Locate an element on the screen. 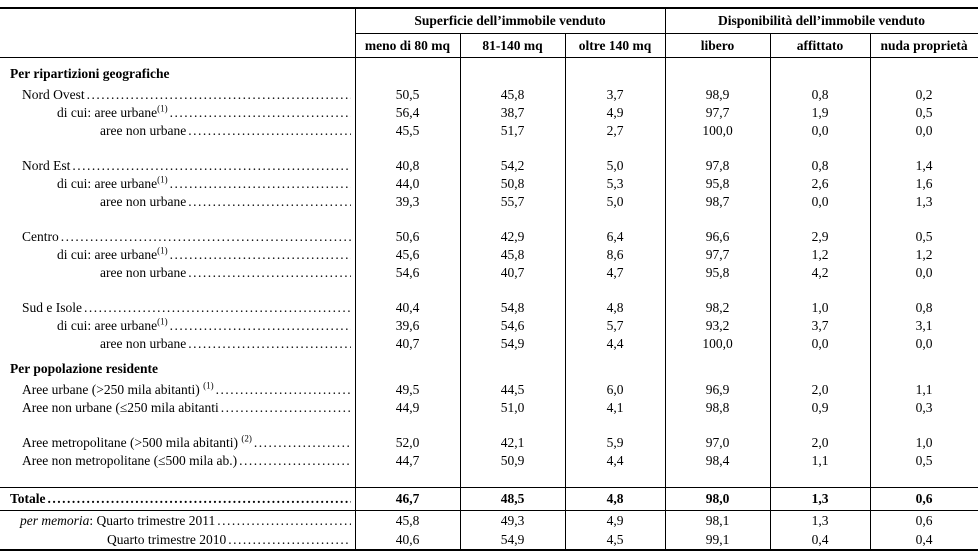 Image resolution: width=978 pixels, height=551 pixels. table-row: Totale46,748,54,898,01,30,6 is located at coordinates (489, 499).